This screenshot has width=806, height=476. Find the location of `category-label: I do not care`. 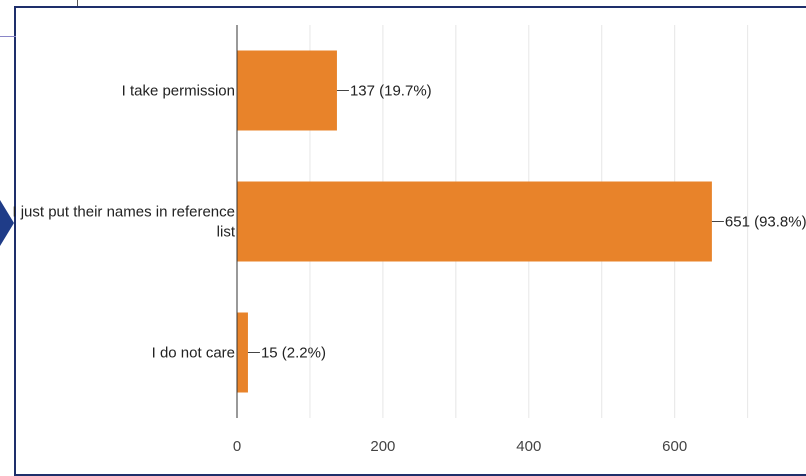

category-label: I do not care is located at coordinates (193, 353).